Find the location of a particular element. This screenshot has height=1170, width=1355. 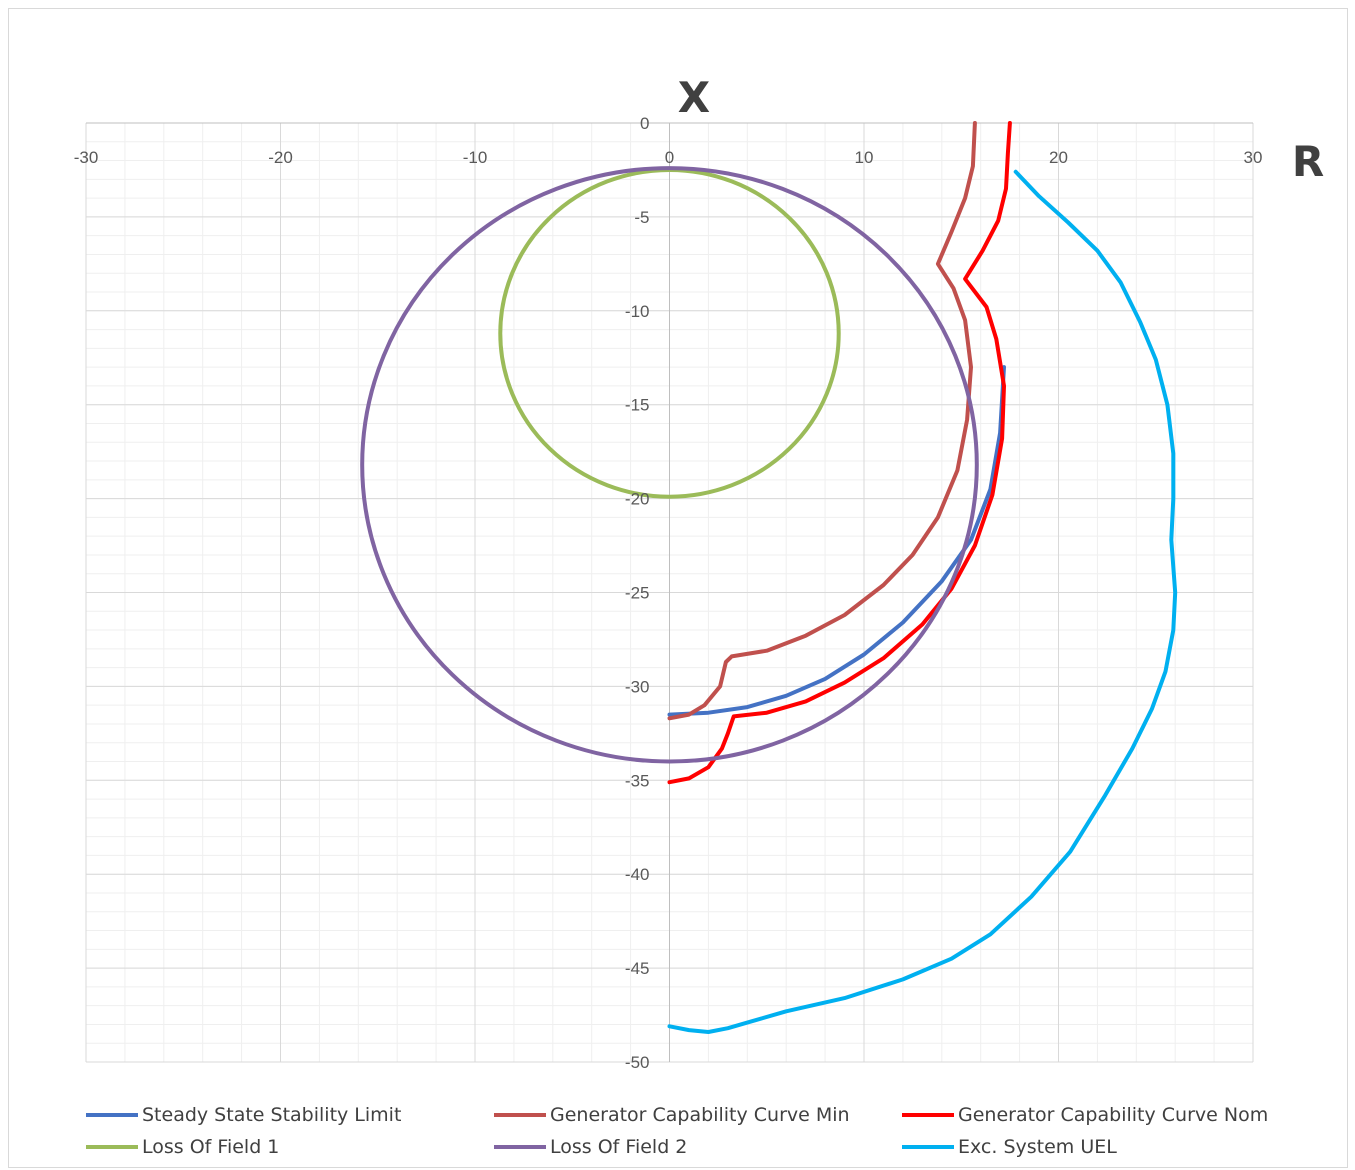

legend-item: Generator Capability Curve Min is located at coordinates (672, 1115).